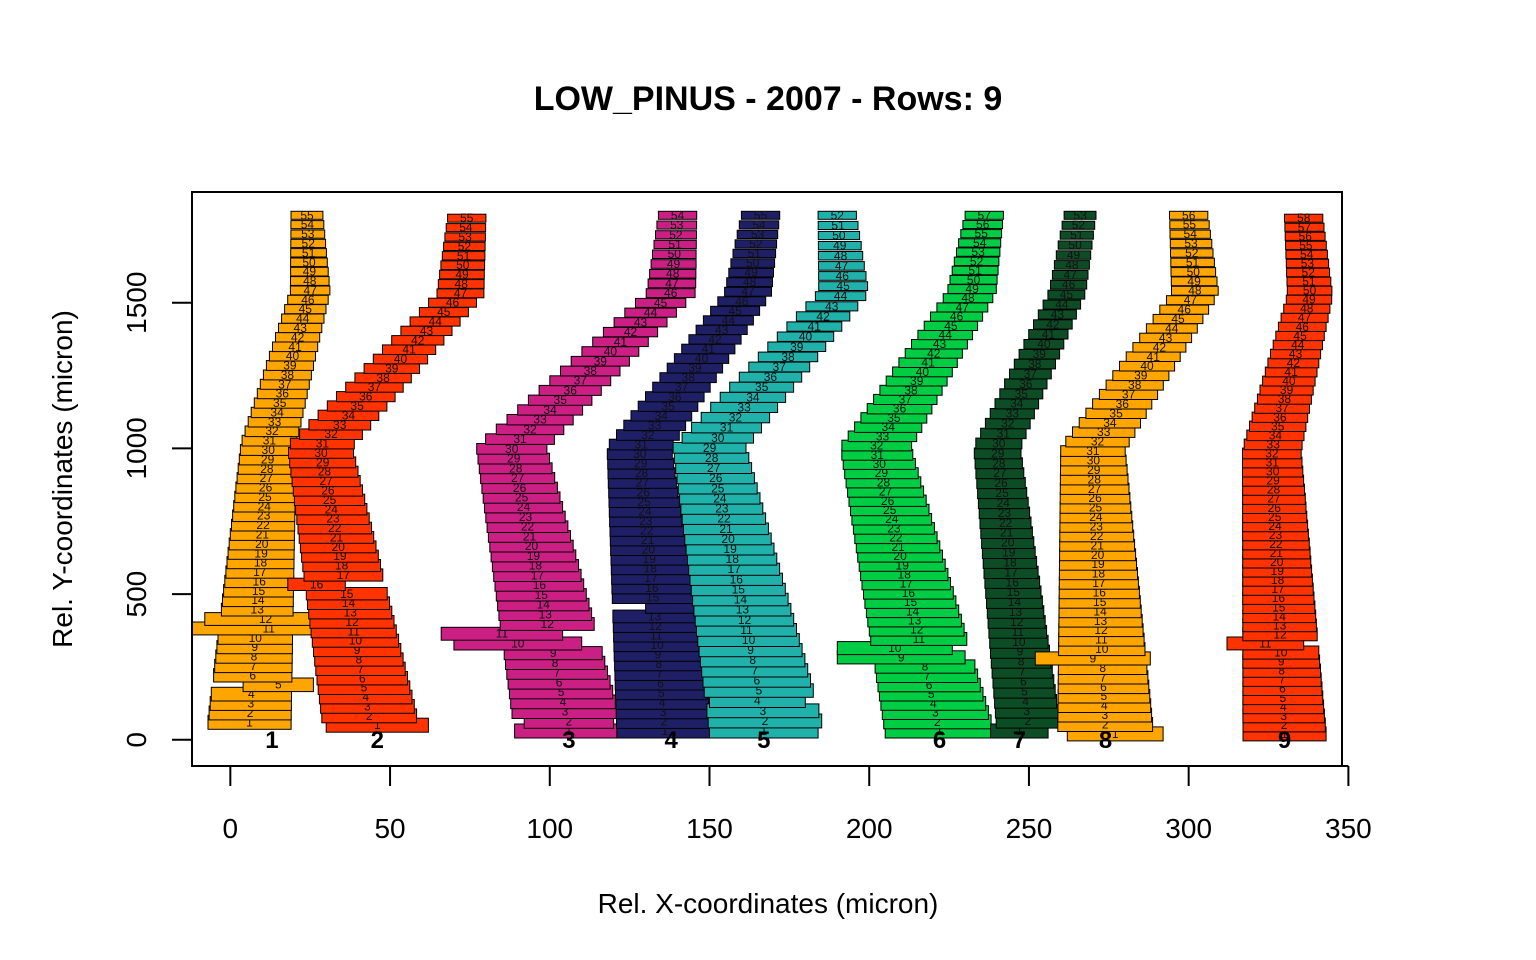  What do you see at coordinates (689, 378) in the screenshot?
I see `cell-number-label: 38` at bounding box center [689, 378].